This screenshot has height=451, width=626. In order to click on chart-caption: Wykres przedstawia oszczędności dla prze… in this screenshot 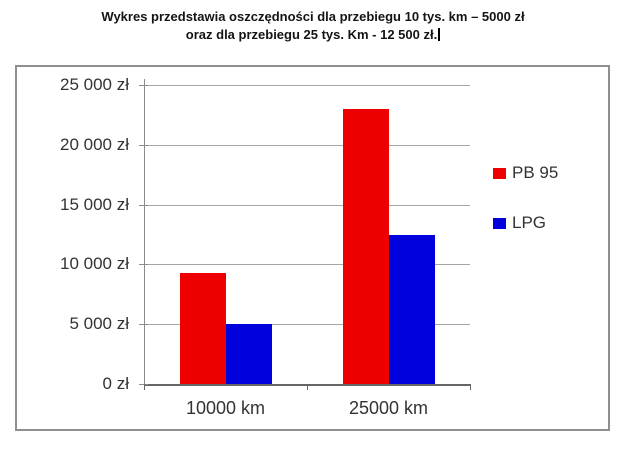, I will do `click(313, 26)`.